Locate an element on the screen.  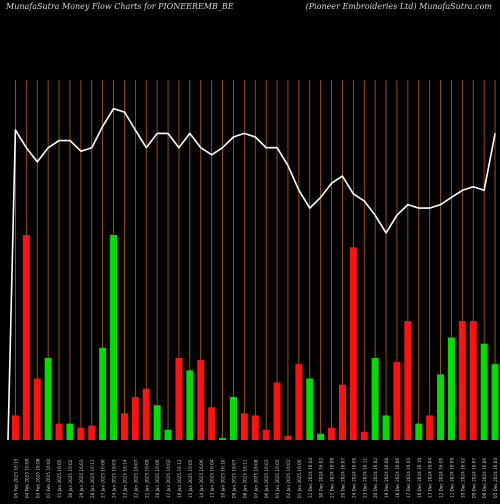
x-tick-label: 21 Jan 2025 16:09 is located at coordinates (146, 478).